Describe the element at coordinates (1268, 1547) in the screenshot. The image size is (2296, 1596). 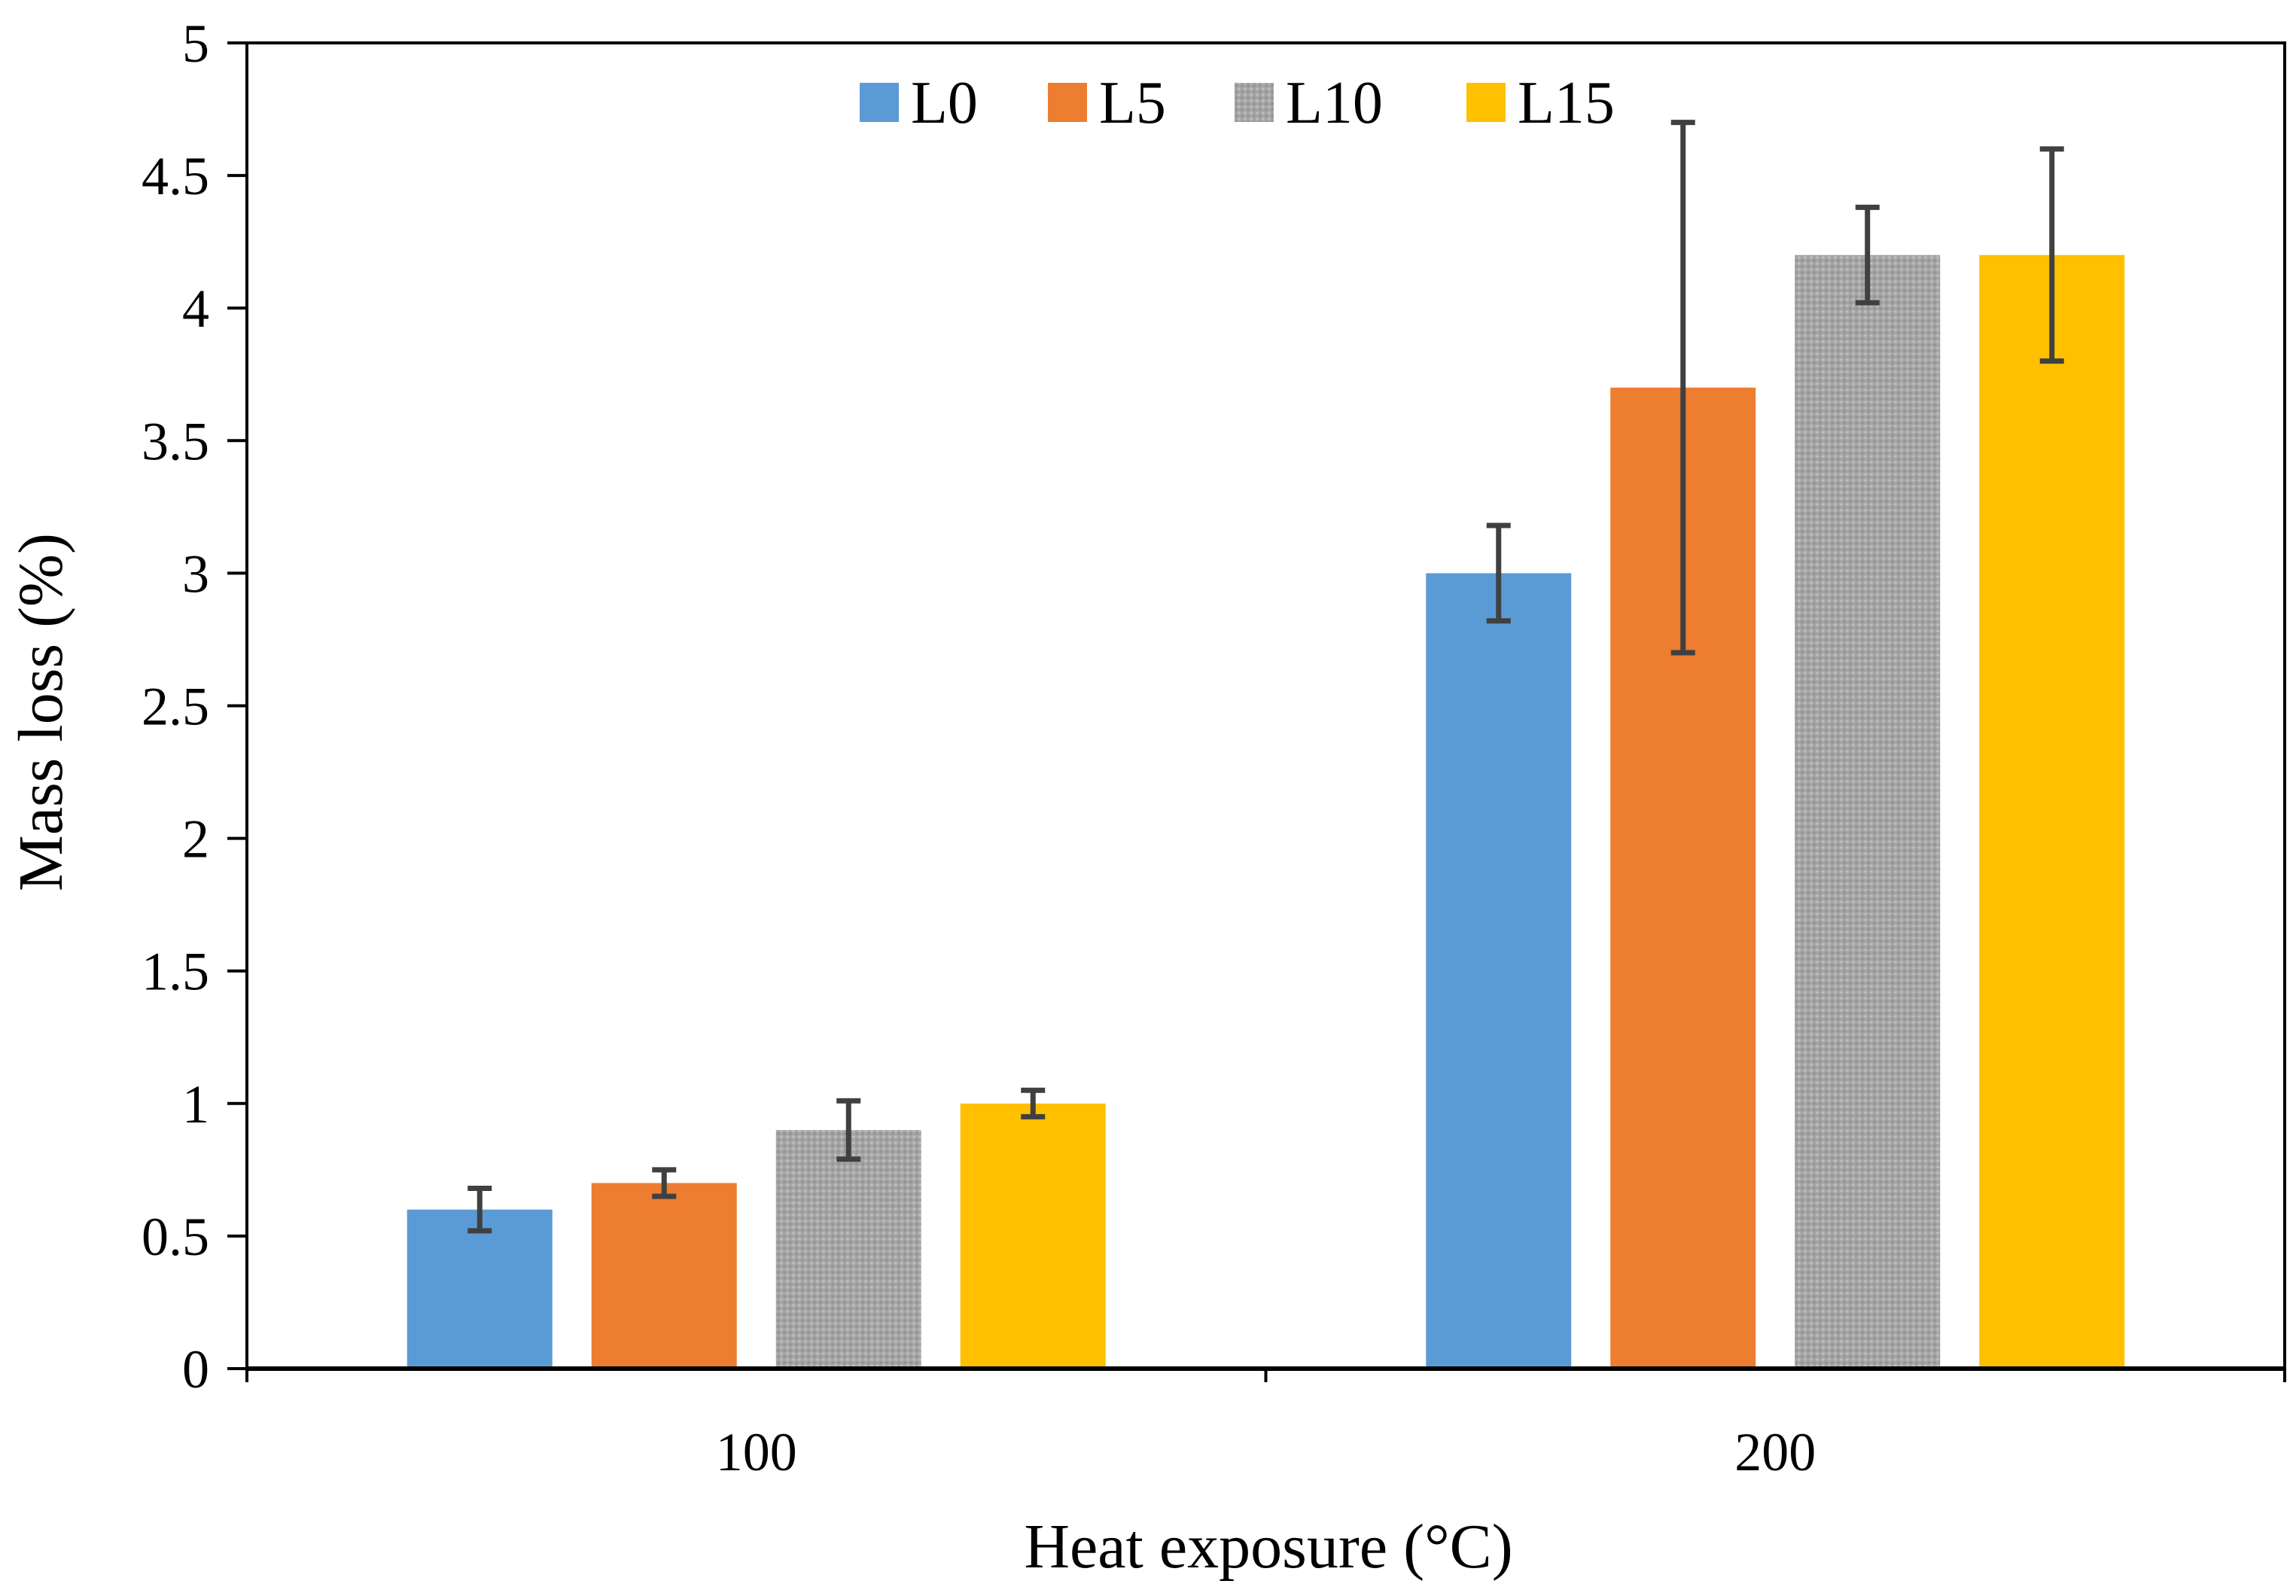
I see `x-axis-title: Heat exposure (°C)` at that location.